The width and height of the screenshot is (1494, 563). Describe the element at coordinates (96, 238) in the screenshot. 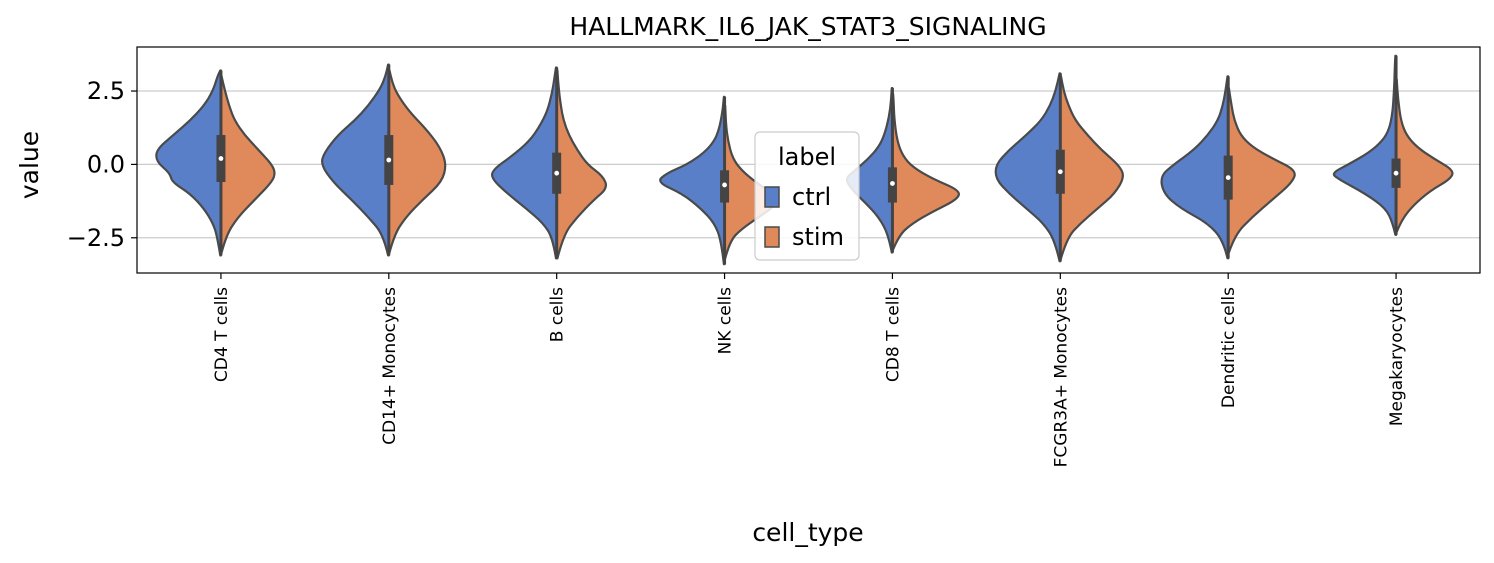

I see `y-tick-label: −2.5` at that location.